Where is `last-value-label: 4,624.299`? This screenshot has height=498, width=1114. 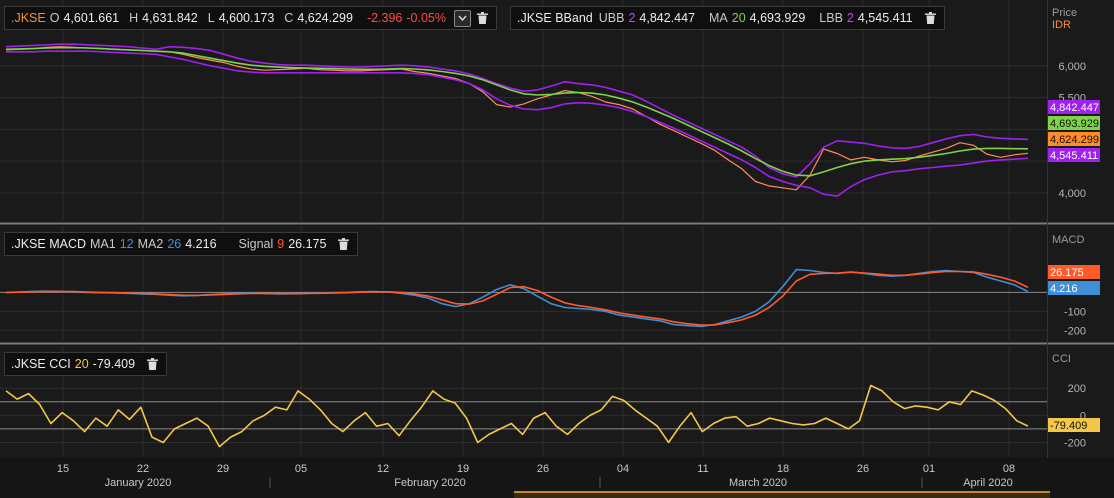
last-value-label: 4,624.299 is located at coordinates (1074, 140).